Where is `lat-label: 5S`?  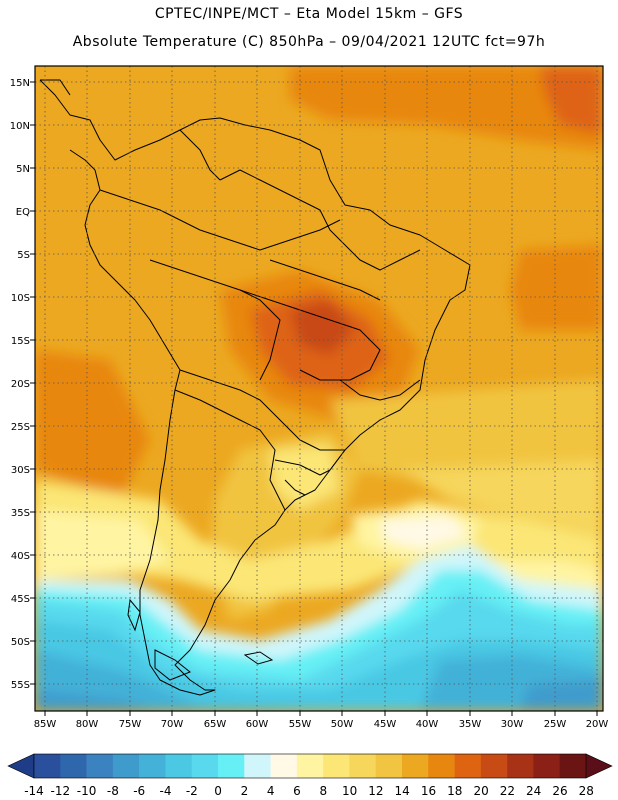
lat-label: 5S is located at coordinates (23, 255).